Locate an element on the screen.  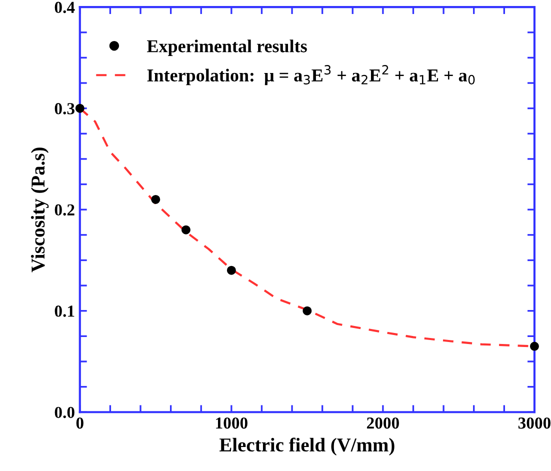
y-tick-label: 0.2 is located at coordinates (64, 210).